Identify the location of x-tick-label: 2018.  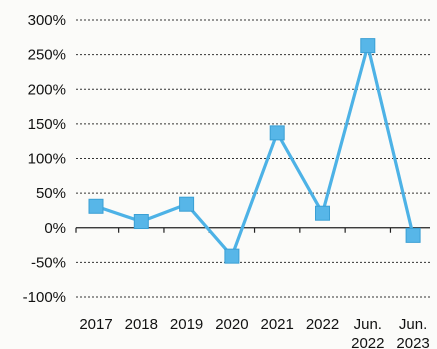
(141, 324).